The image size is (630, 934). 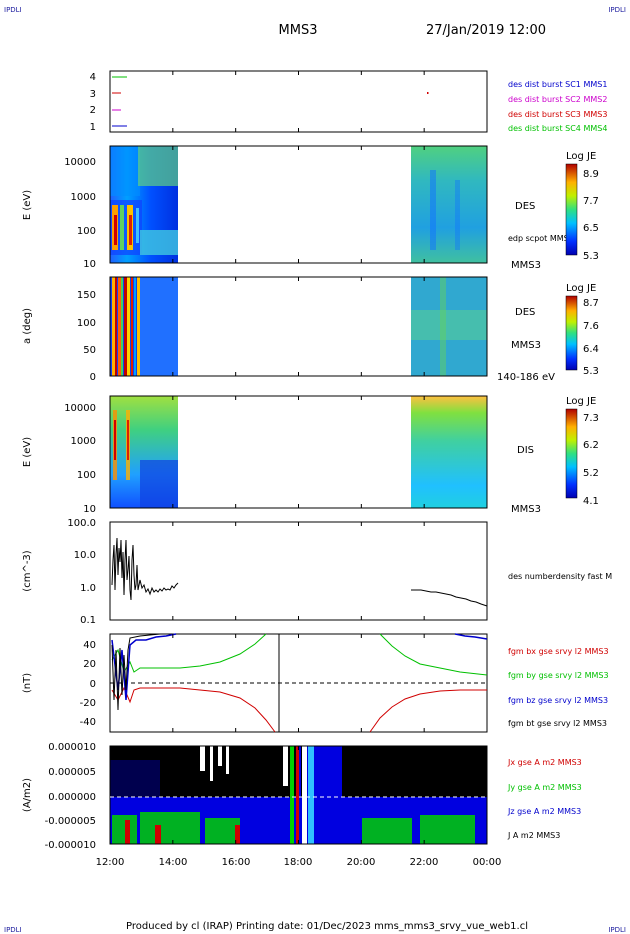 I want to click on legend-entry: fgm by gse srvy l2 MMS3, so click(x=558, y=675).